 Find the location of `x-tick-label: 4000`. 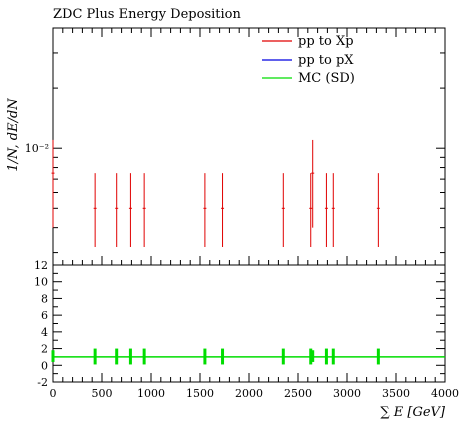

x-tick-label: 4000 is located at coordinates (445, 393).